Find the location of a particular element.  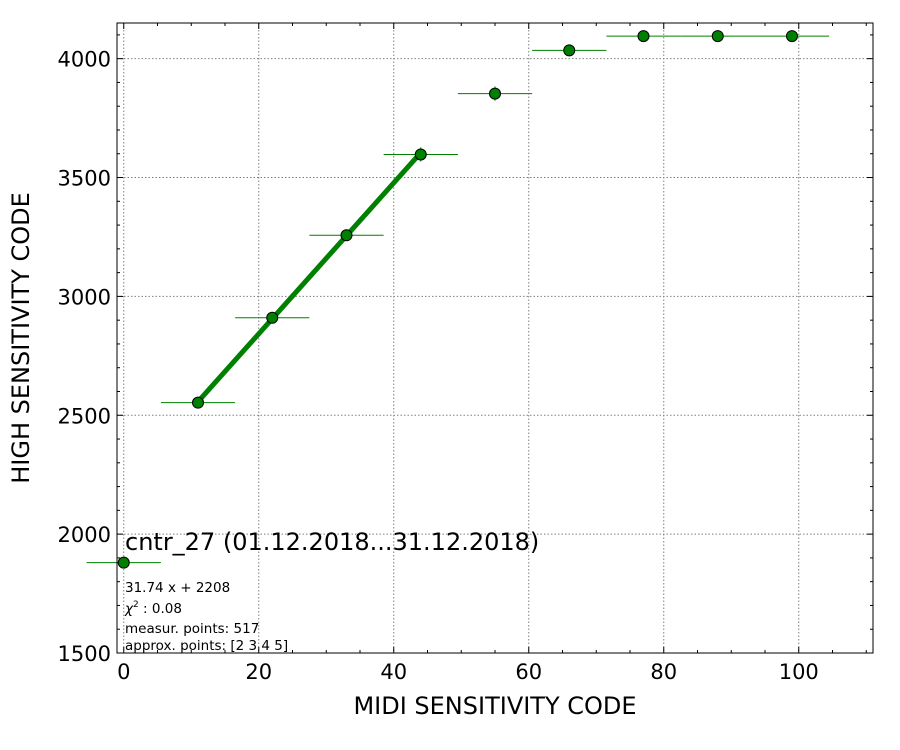

fit-line is located at coordinates (309, 277).